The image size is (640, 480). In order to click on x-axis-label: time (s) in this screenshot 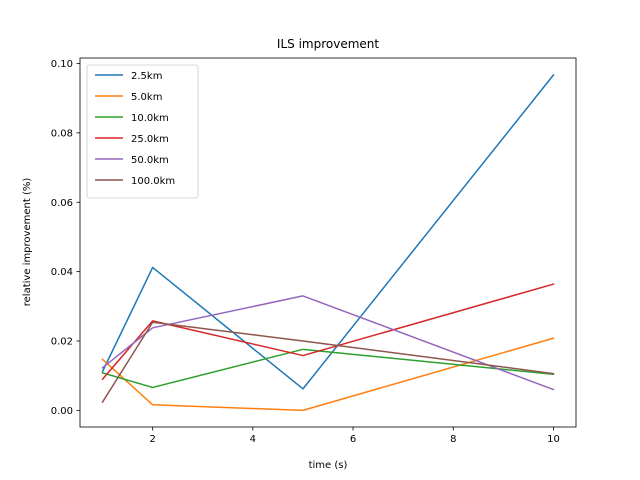, I will do `click(328, 465)`.